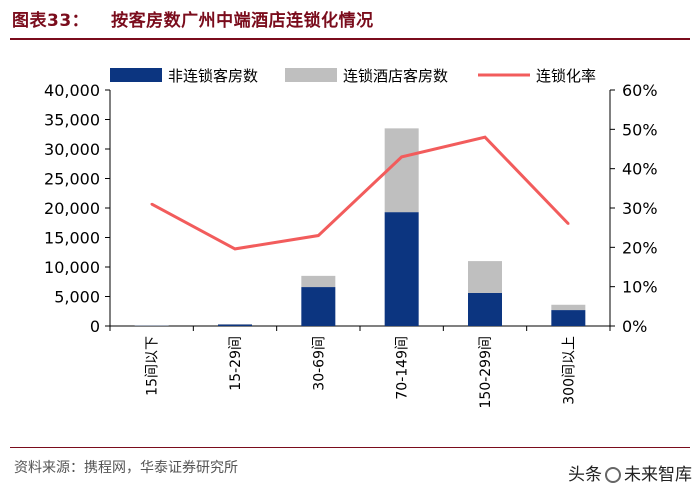 The image size is (700, 494). What do you see at coordinates (72, 149) in the screenshot?
I see `y-left-tick-label: 30,000` at bounding box center [72, 149].